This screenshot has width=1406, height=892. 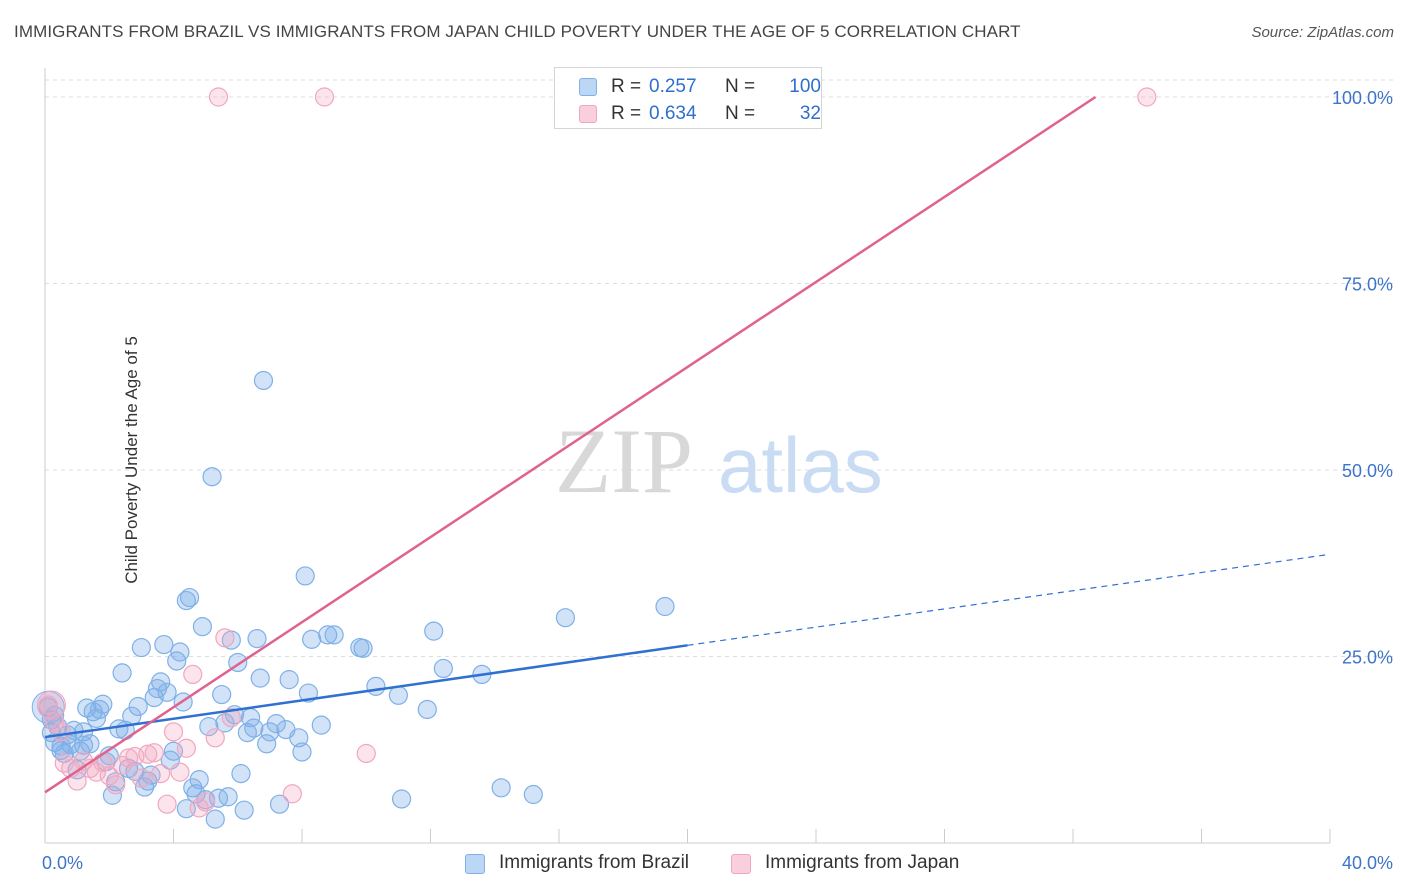 What do you see at coordinates (624, 461) in the screenshot?
I see `watermark-zip: ZIP` at bounding box center [624, 461].